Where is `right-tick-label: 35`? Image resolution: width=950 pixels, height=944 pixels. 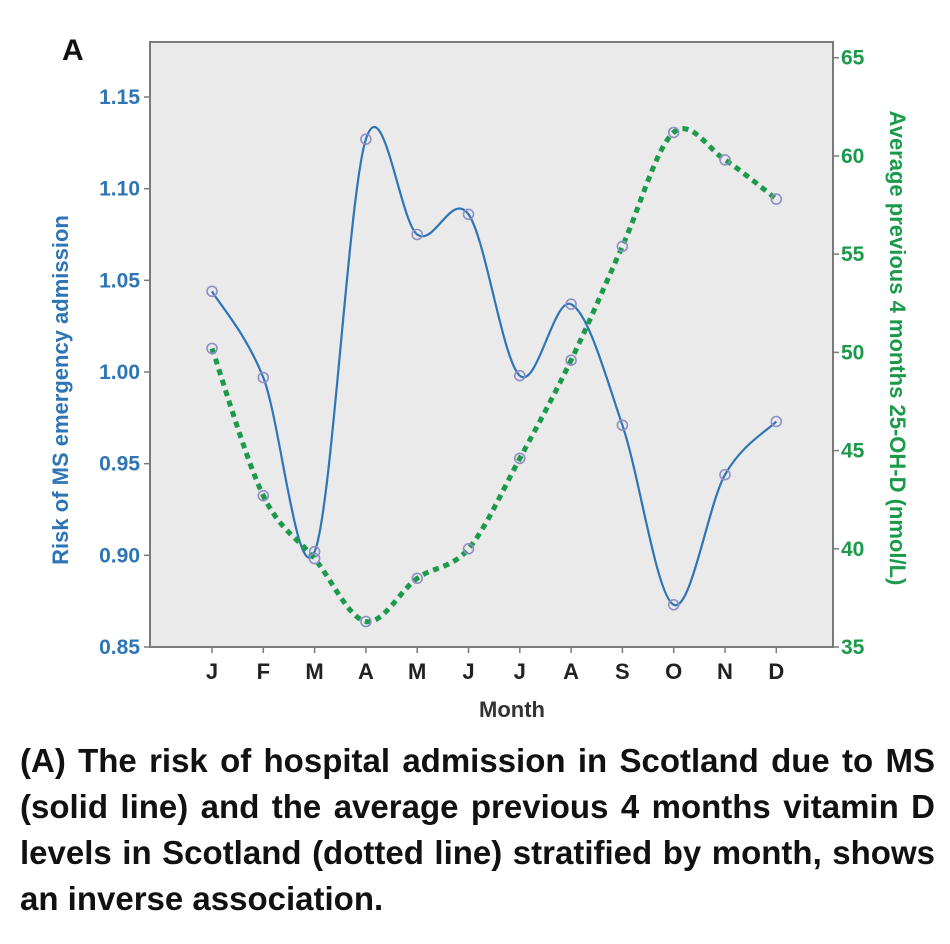
right-tick-label: 35 is located at coordinates (853, 647).